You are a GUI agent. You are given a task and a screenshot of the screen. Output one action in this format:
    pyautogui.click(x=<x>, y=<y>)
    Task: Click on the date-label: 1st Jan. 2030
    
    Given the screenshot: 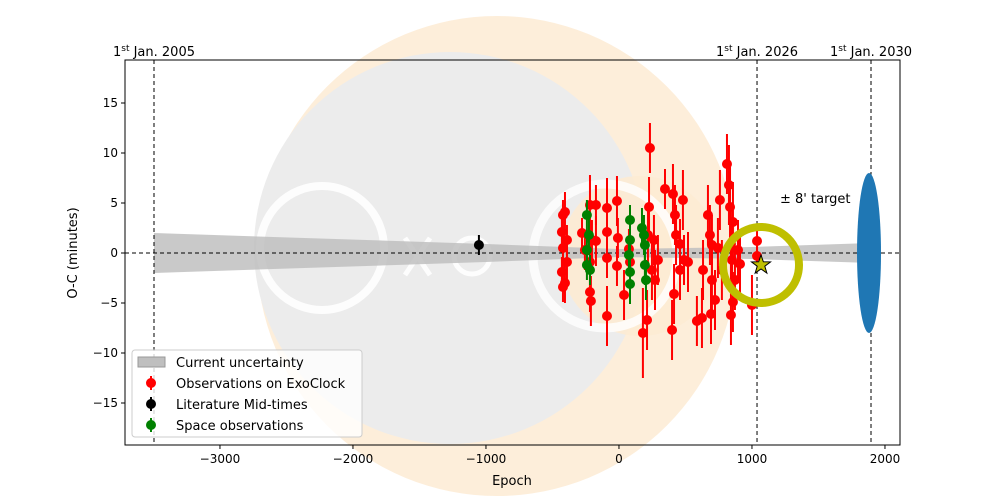 What is the action you would take?
    pyautogui.click(x=871, y=52)
    